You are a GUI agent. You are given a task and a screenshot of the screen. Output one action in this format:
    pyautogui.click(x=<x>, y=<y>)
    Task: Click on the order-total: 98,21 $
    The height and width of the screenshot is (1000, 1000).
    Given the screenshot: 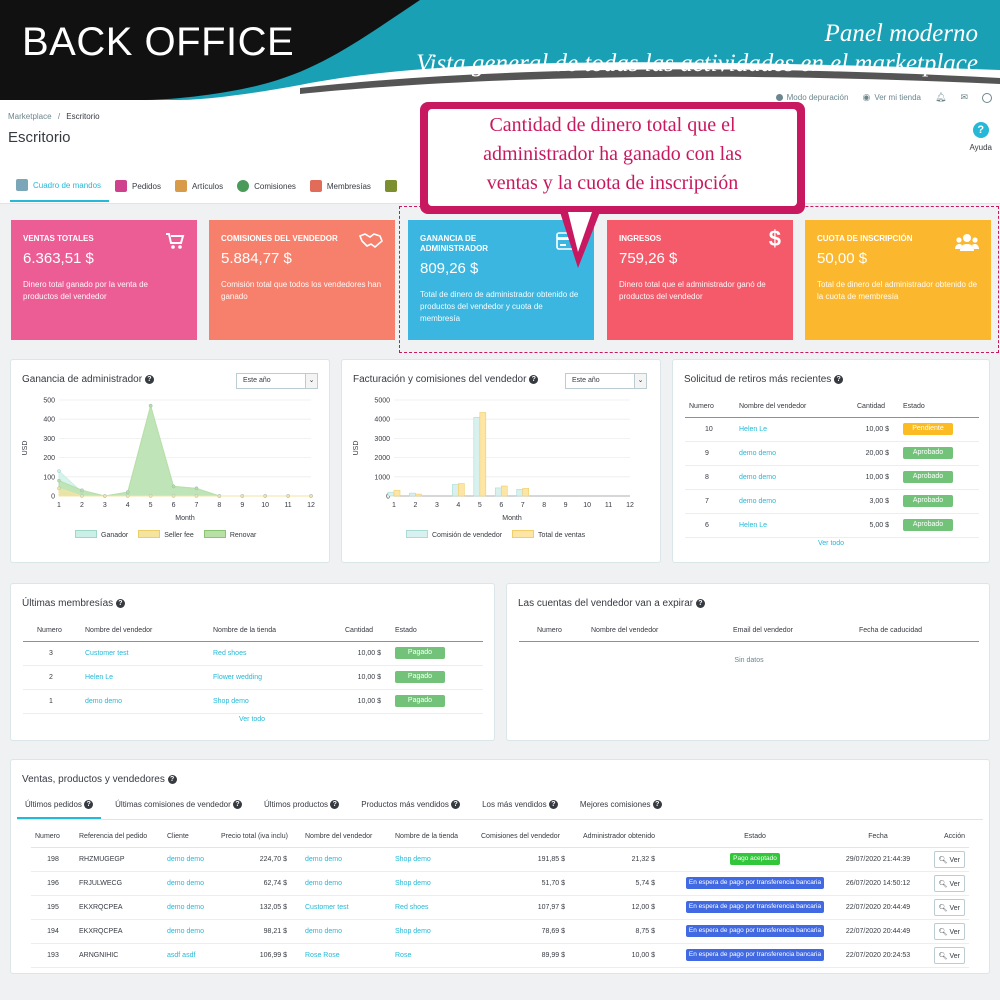 What is the action you would take?
    pyautogui.click(x=259, y=931)
    